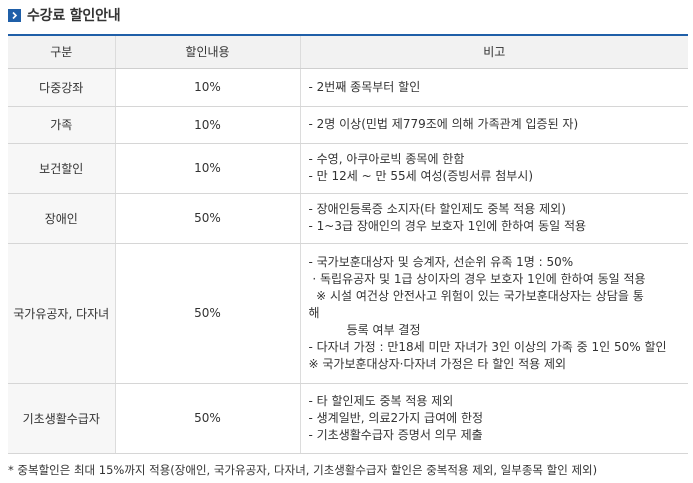 This screenshot has height=483, width=693. Describe the element at coordinates (364, 329) in the screenshot. I see `note-line: 등록 여부 결정` at that location.